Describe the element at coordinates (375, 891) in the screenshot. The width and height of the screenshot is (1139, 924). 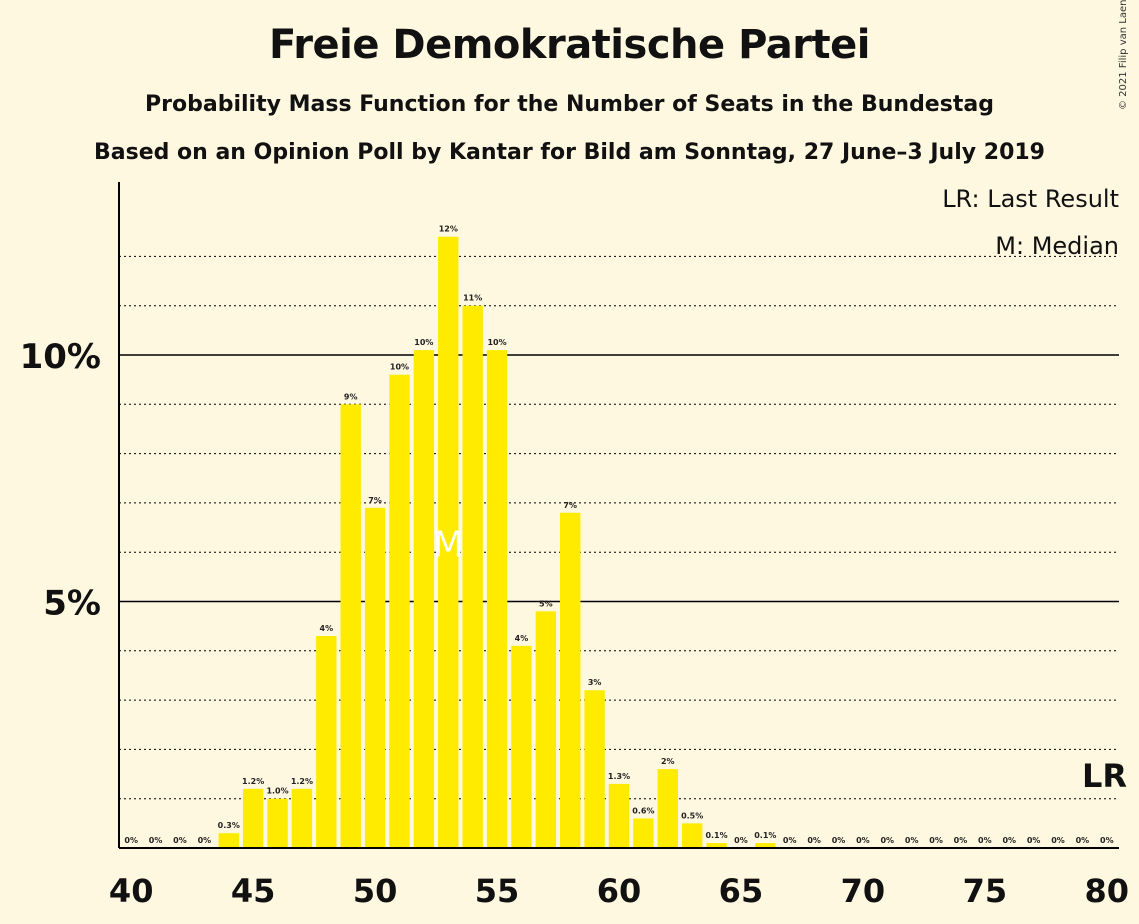
I see `x-tick-label: 50` at that location.